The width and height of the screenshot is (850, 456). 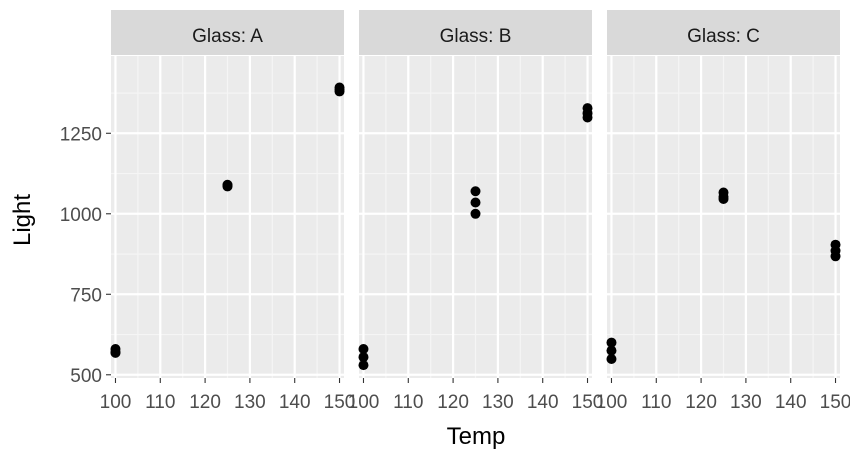 What do you see at coordinates (86, 295) in the screenshot?
I see `y-tick-label: 750` at bounding box center [86, 295].